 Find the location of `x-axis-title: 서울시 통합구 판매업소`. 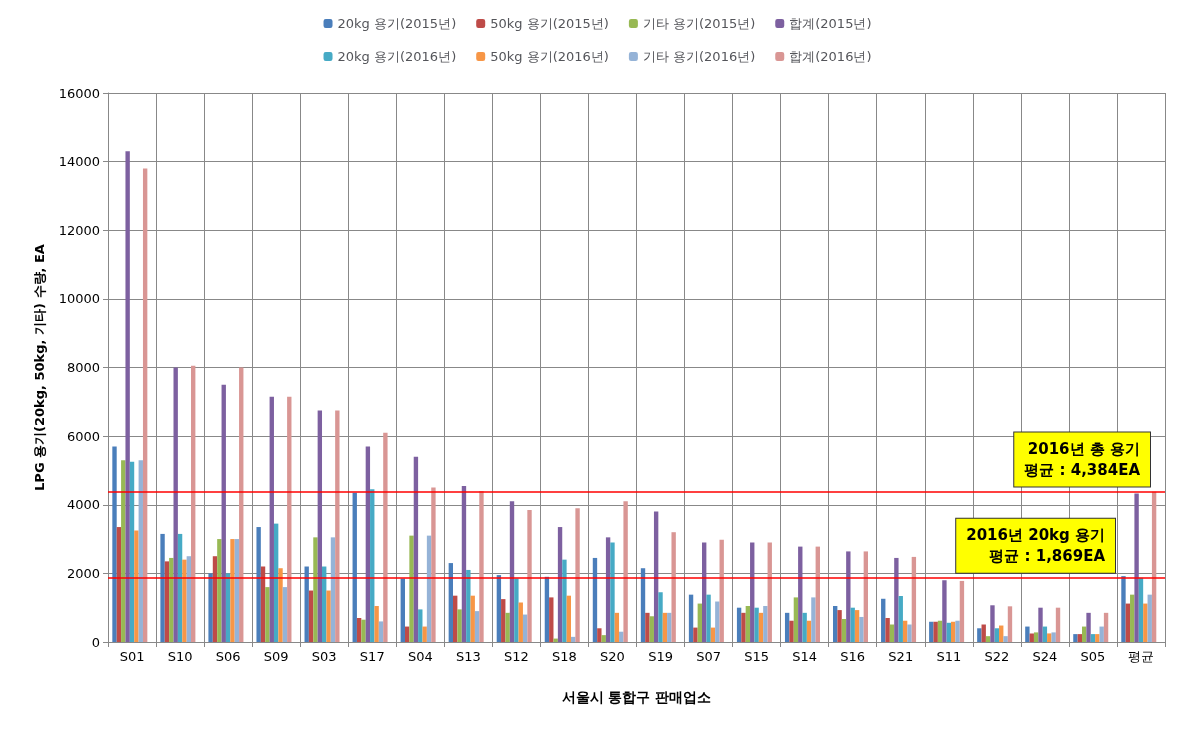

x-axis-title: 서울시 통합구 판매업소 is located at coordinates (636, 697).